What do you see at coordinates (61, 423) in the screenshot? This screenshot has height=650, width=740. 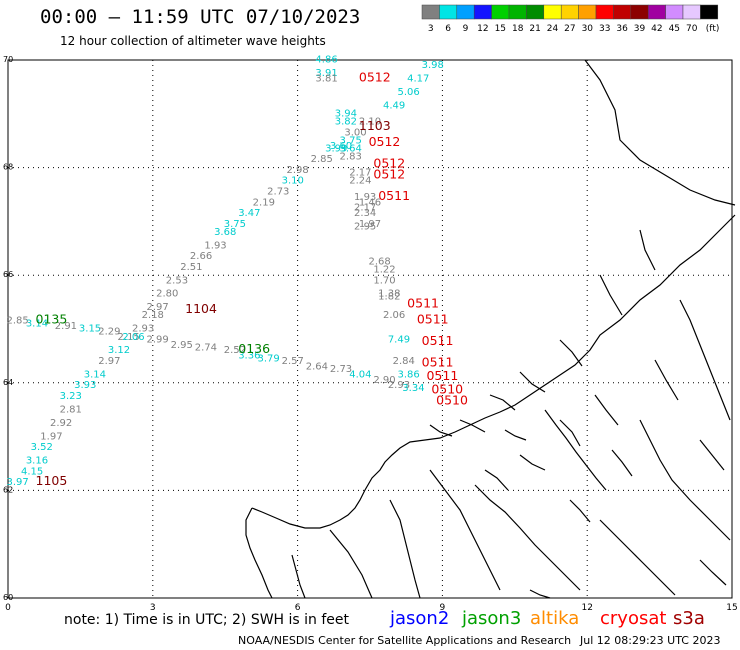 I see `wave-height-label: 2.92` at bounding box center [61, 423].